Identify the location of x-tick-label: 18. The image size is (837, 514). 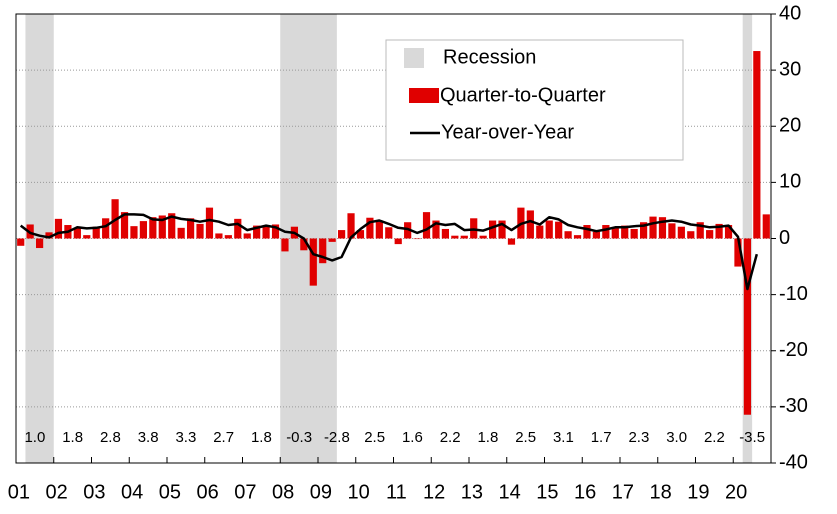
(660, 492).